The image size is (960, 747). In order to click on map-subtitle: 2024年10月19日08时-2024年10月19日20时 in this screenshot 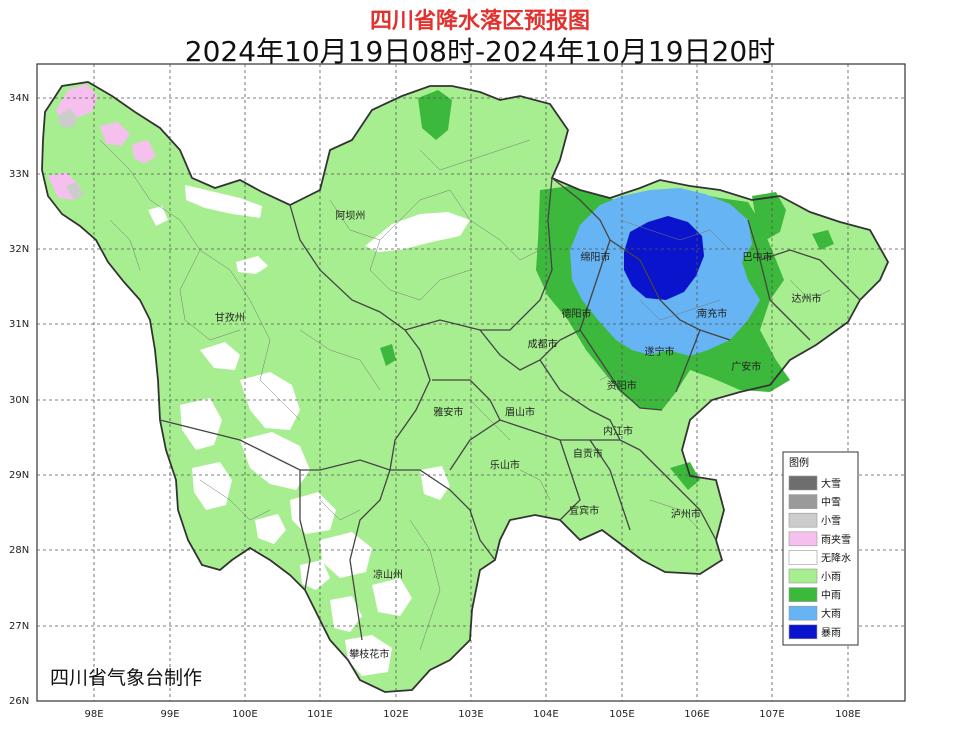, I will do `click(480, 51)`.